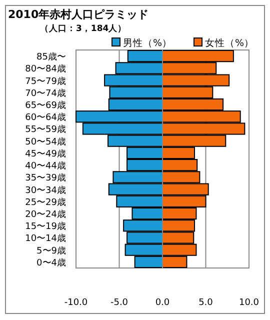  What do you see at coordinates (45, 130) in the screenshot?
I see `y-tick-label: 55〜59歳` at bounding box center [45, 130].